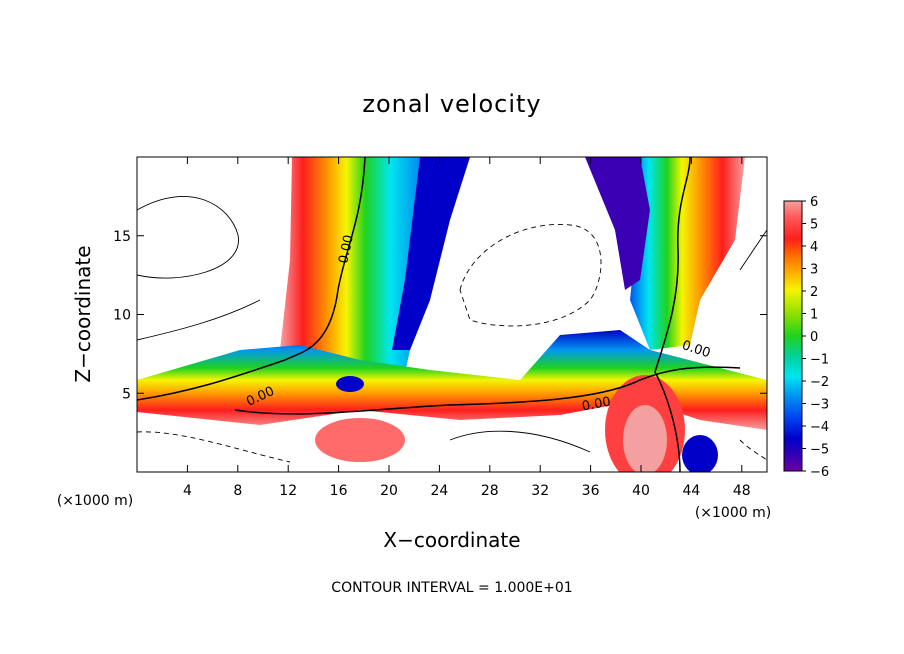 The width and height of the screenshot is (904, 654). Describe the element at coordinates (793, 336) in the screenshot. I see `colorbar` at that location.